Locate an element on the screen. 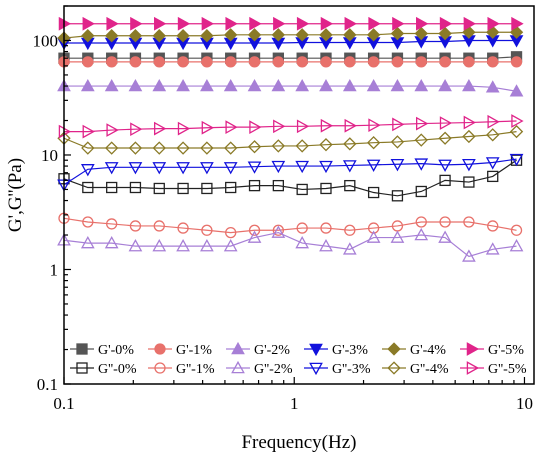 Image resolution: width=550 pixels, height=460 pixels. legend-entry: G''-5% is located at coordinates (493, 369).